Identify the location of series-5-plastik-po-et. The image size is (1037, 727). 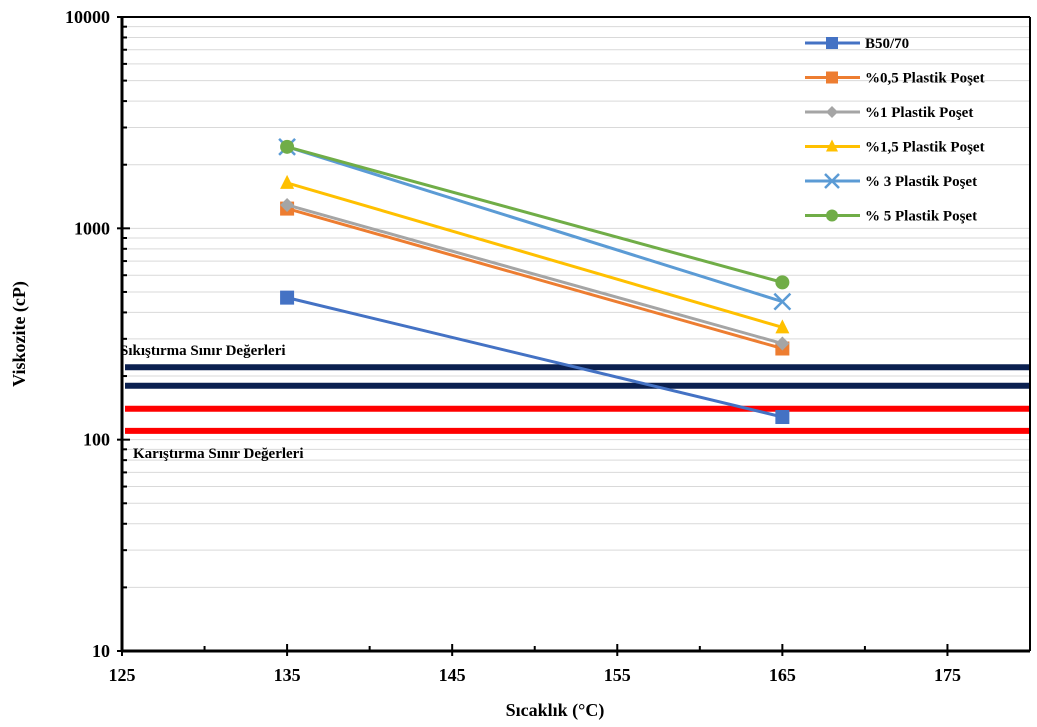
(535, 214).